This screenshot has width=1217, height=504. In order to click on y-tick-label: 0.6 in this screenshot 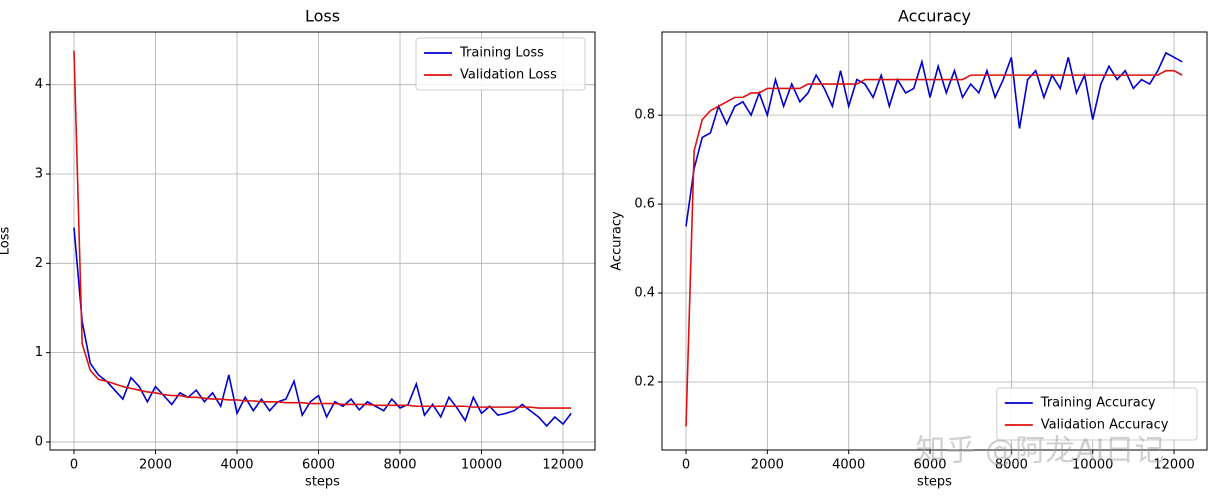, I will do `click(644, 204)`.